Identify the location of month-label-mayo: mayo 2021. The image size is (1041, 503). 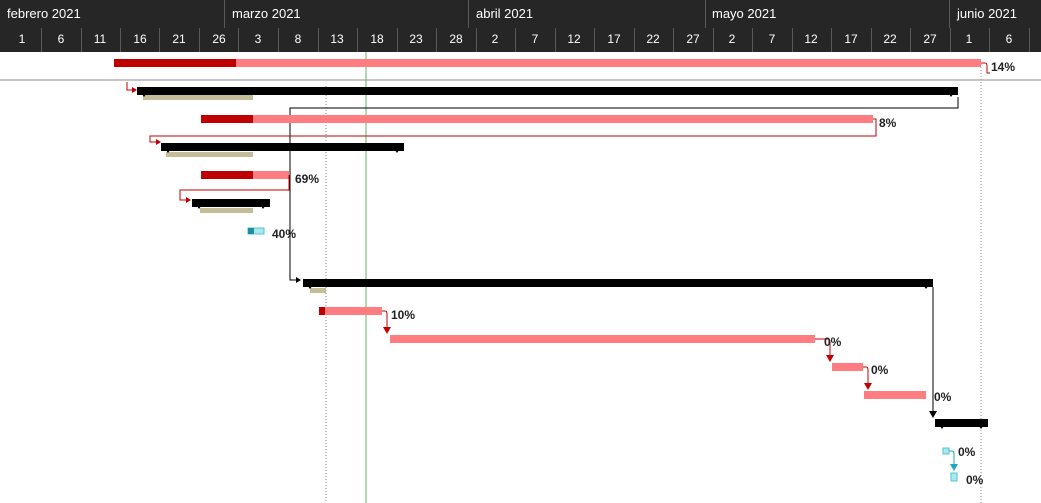
(744, 13).